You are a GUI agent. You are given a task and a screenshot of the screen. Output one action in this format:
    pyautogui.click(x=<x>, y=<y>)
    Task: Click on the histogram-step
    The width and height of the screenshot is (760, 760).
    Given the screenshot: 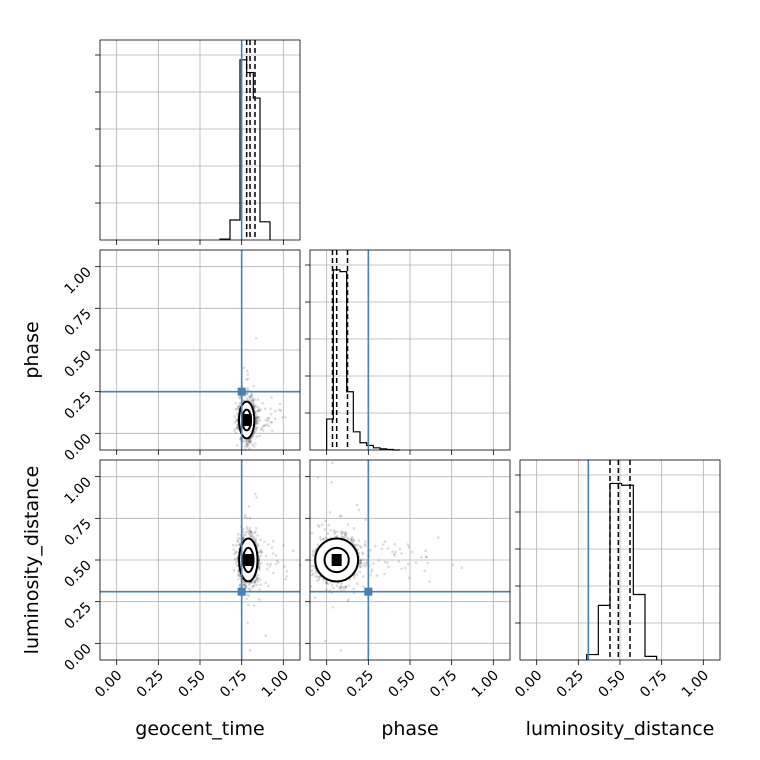 What is the action you would take?
    pyautogui.click(x=622, y=571)
    